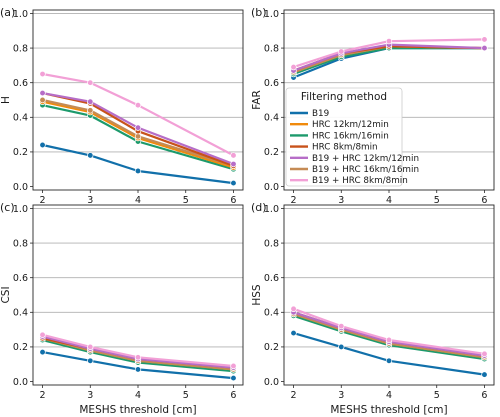 This screenshot has height=417, width=500. What do you see at coordinates (259, 12) in the screenshot?
I see `panel-label: (b)` at bounding box center [259, 12].